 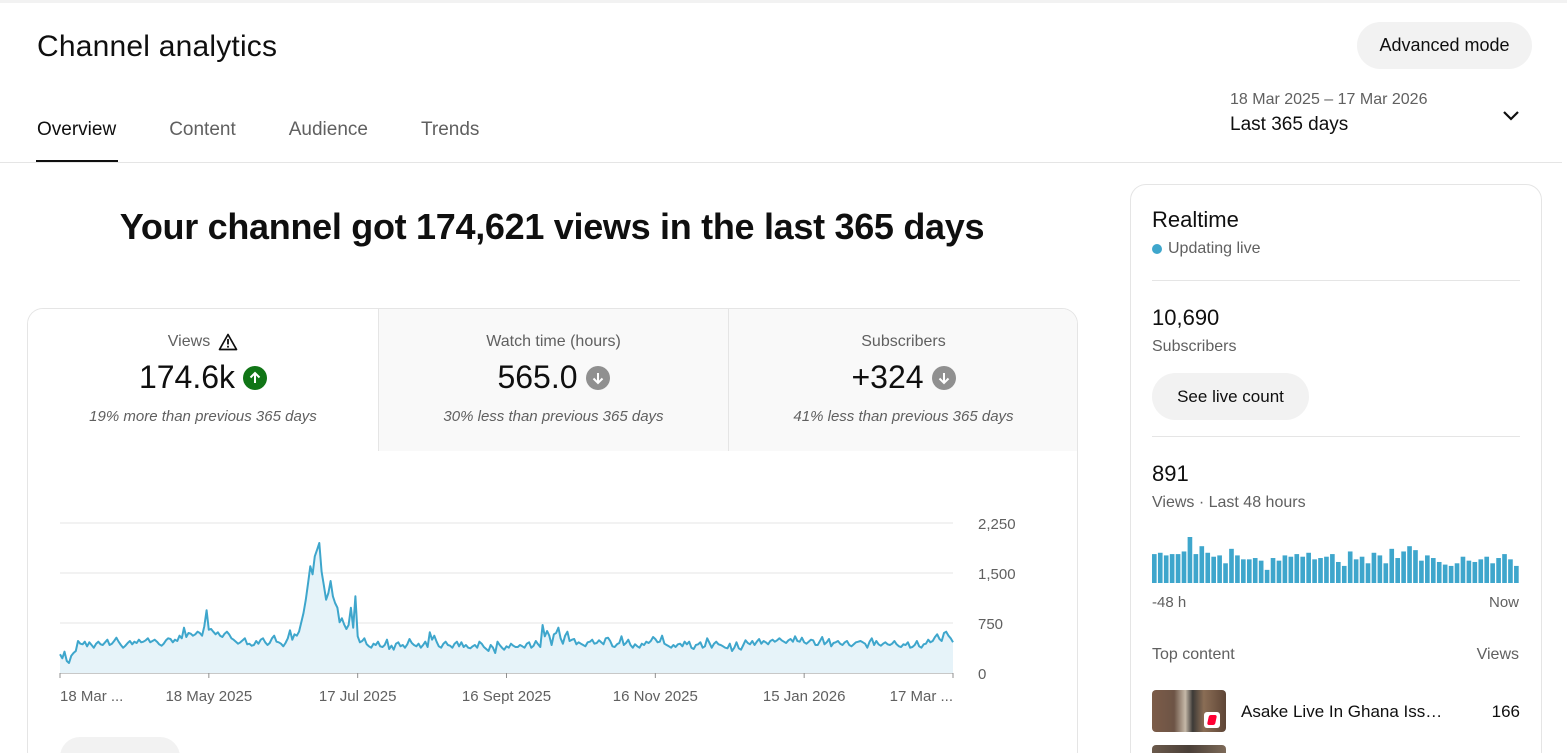 What do you see at coordinates (506, 696) in the screenshot?
I see `x-tick-label: 16 Sept 2025` at bounding box center [506, 696].